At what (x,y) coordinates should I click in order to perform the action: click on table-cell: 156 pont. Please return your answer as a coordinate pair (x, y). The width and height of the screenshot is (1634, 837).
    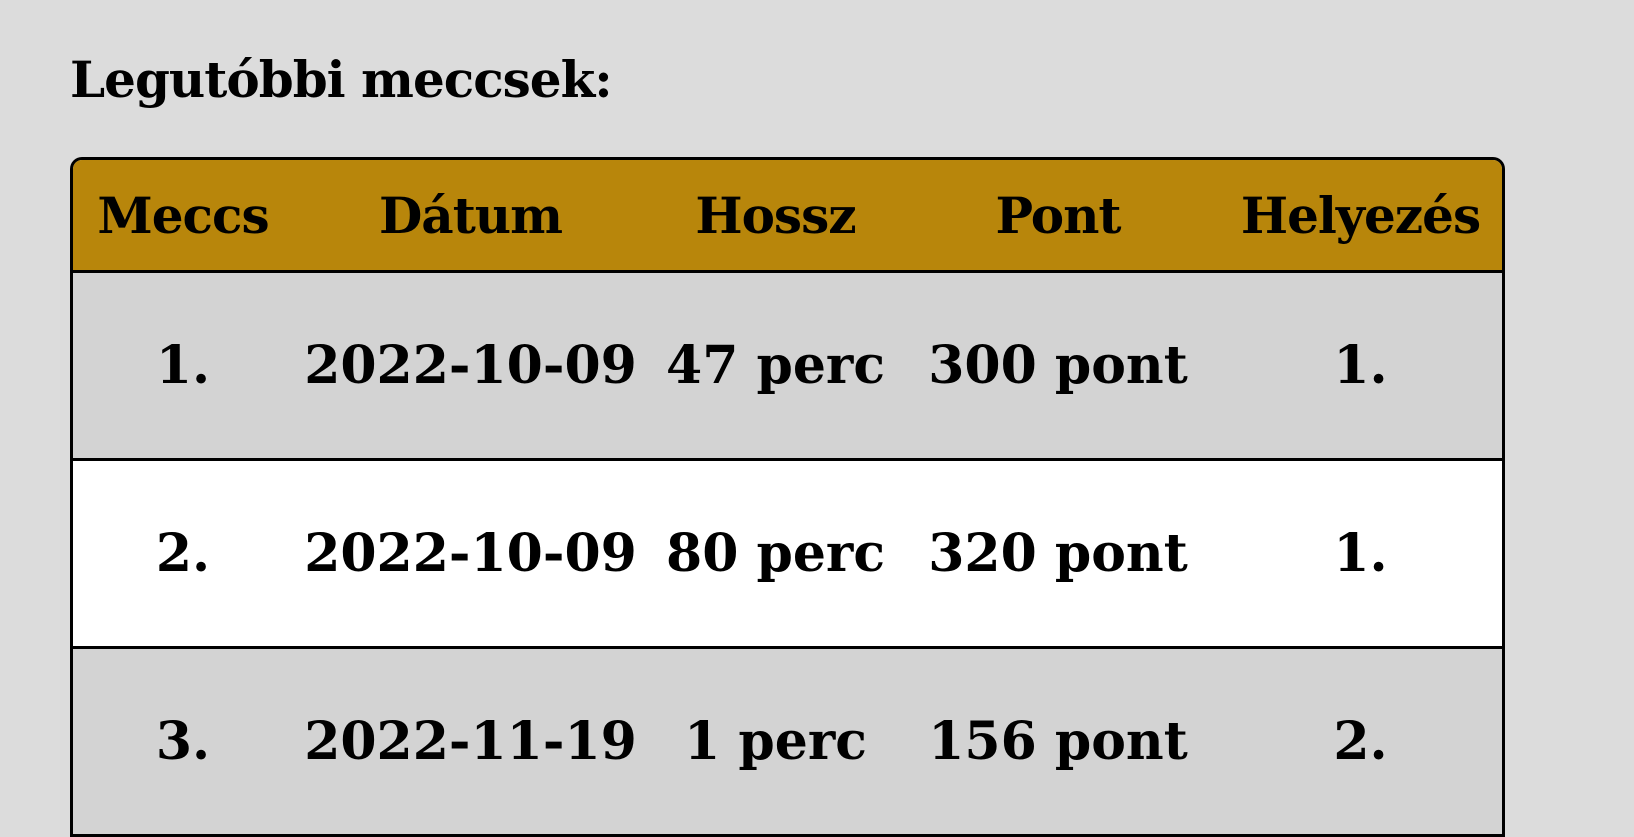
    Looking at the image, I should click on (1058, 742).